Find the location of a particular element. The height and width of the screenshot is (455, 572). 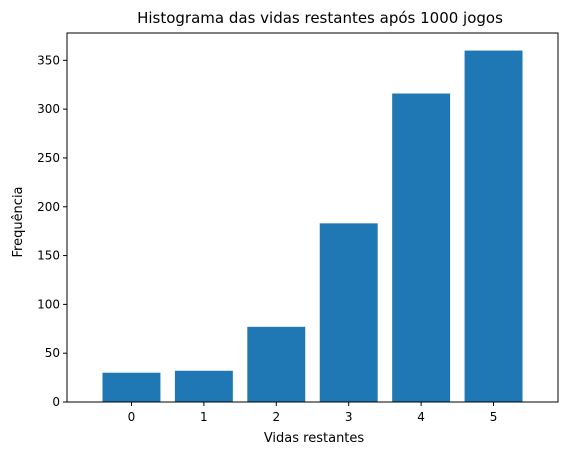

y-tick-label: 100 is located at coordinates (48, 304).